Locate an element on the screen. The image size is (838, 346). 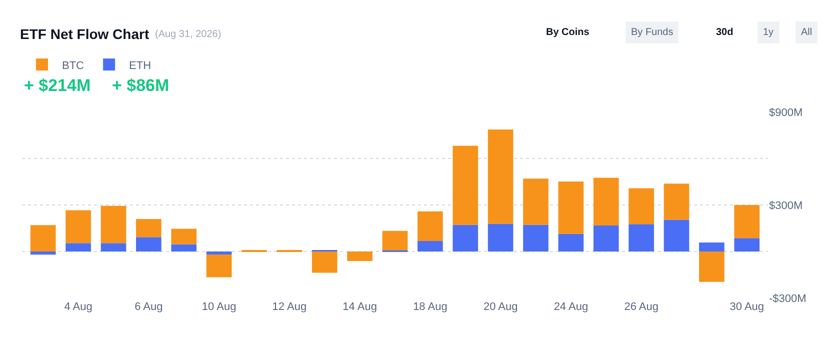
x-tick-label: 18 Aug is located at coordinates (430, 307).